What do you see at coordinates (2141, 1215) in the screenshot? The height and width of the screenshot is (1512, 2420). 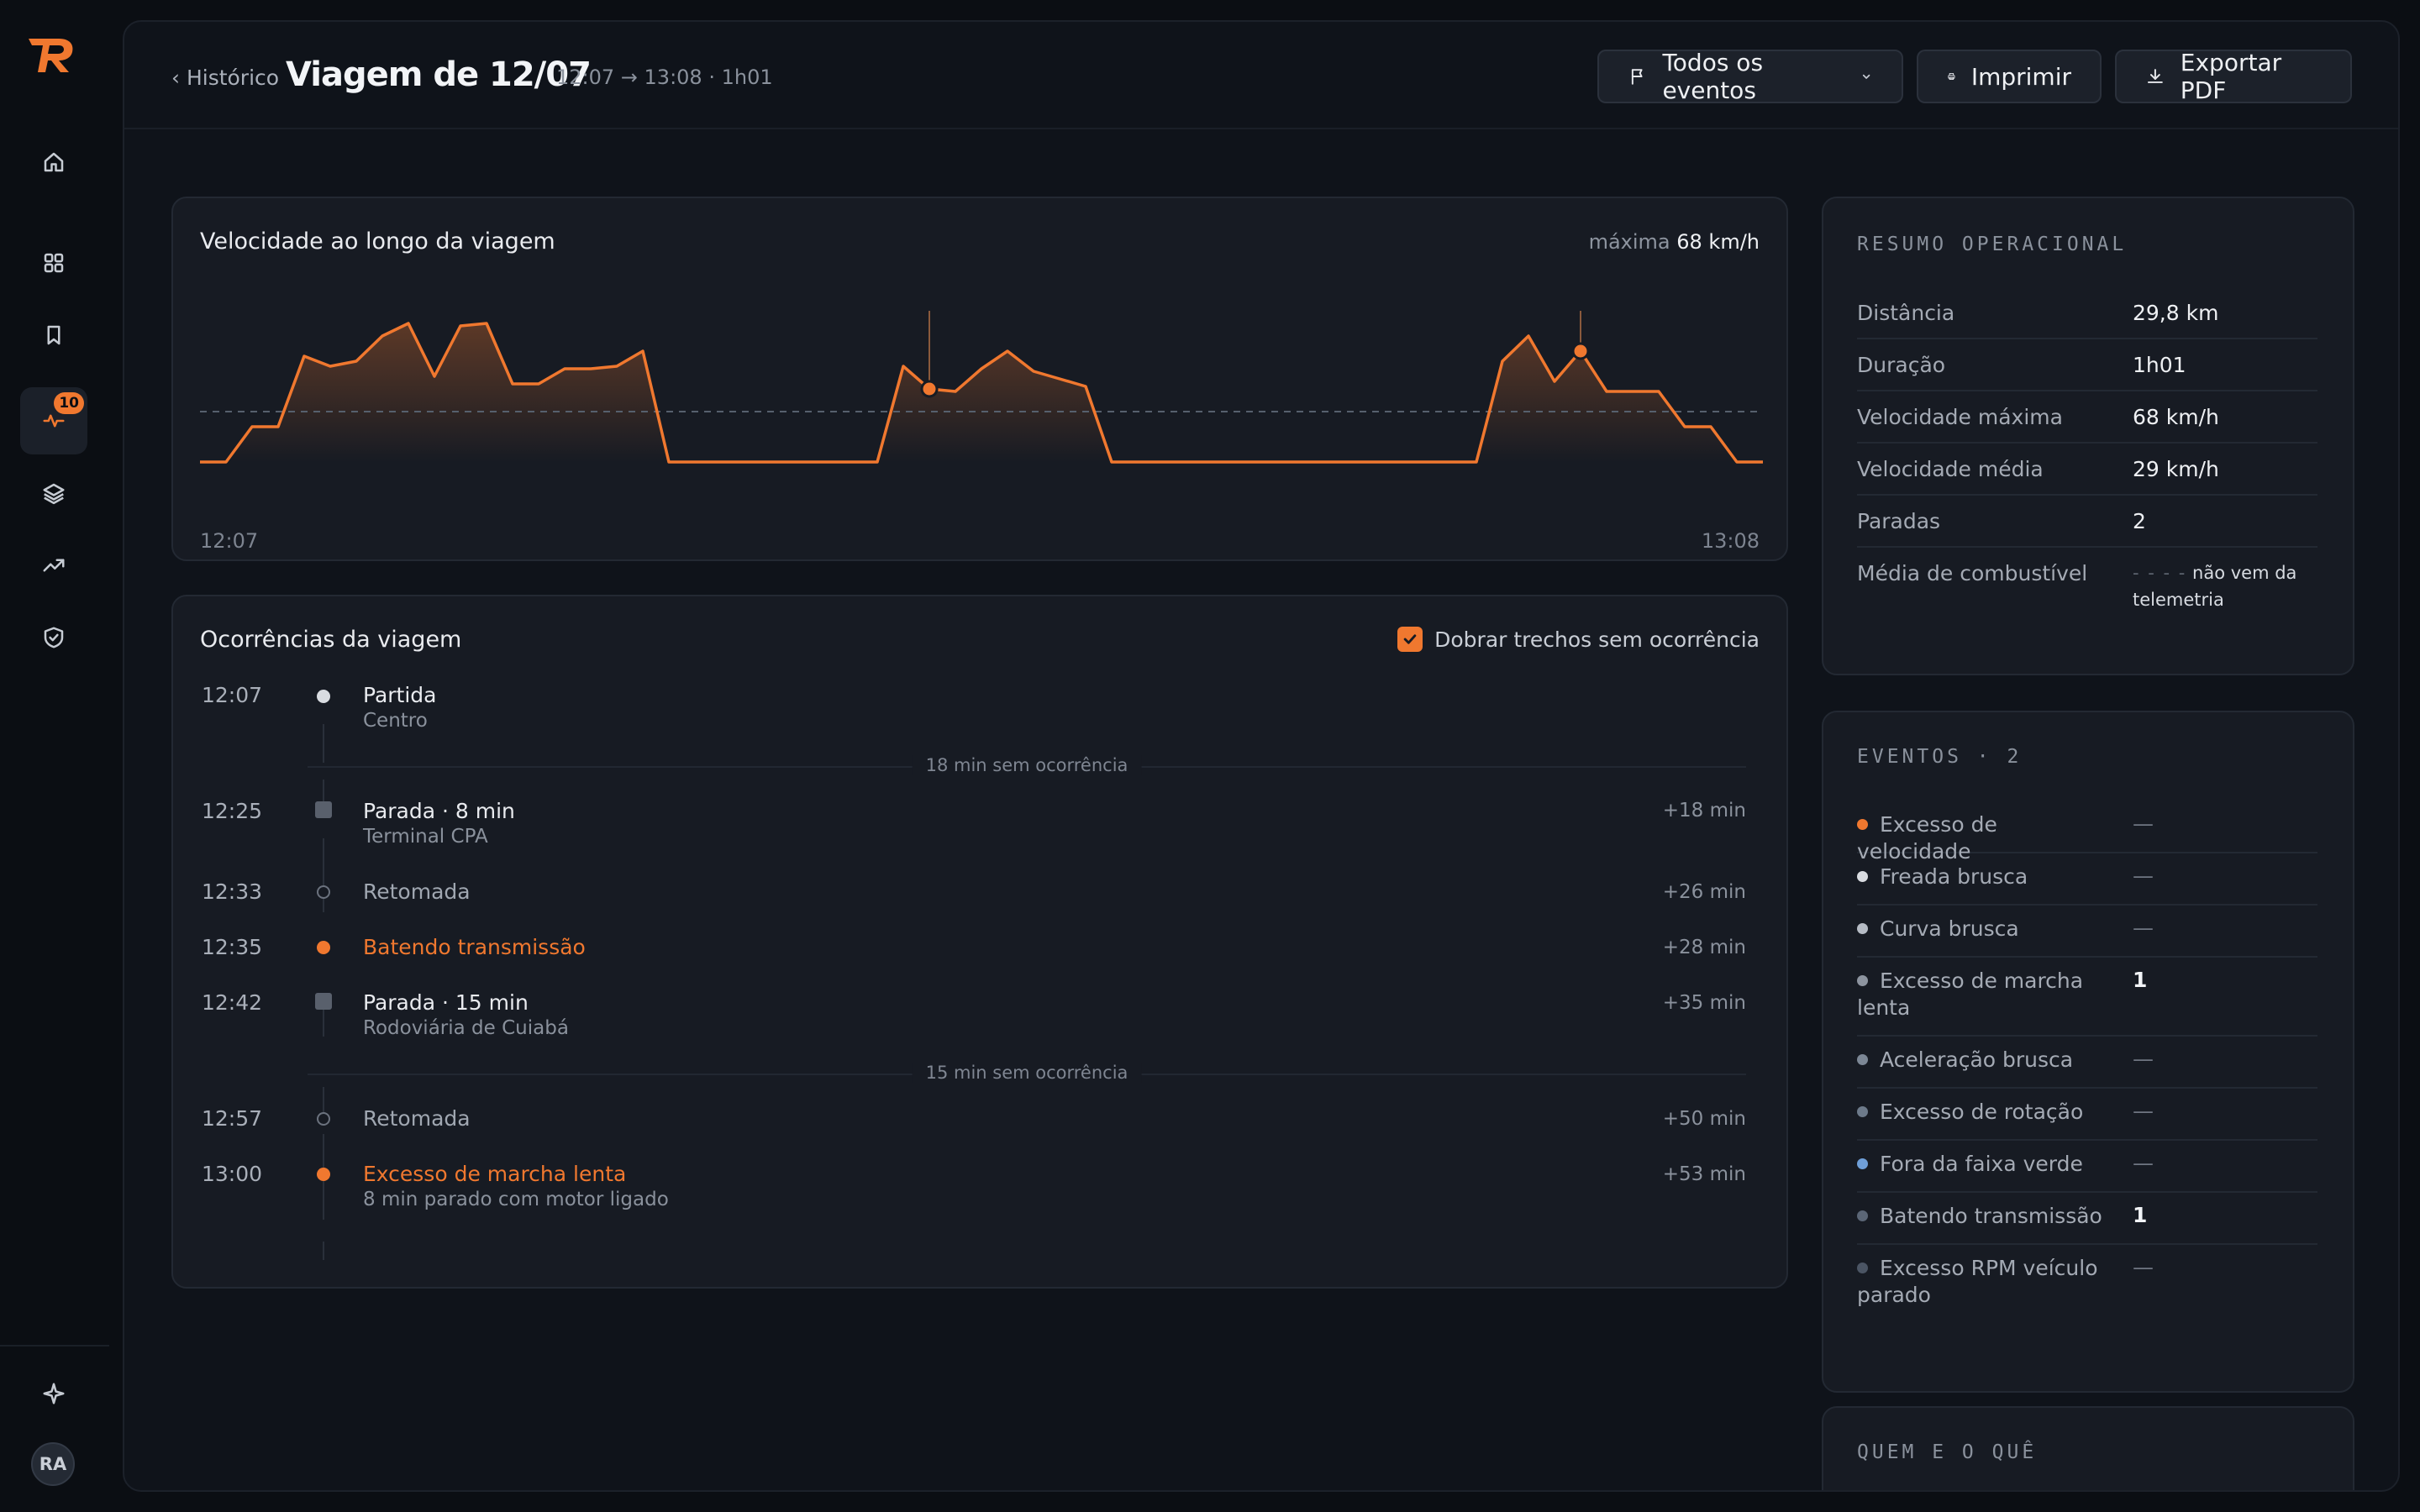 I see `event-type-count: 1` at bounding box center [2141, 1215].